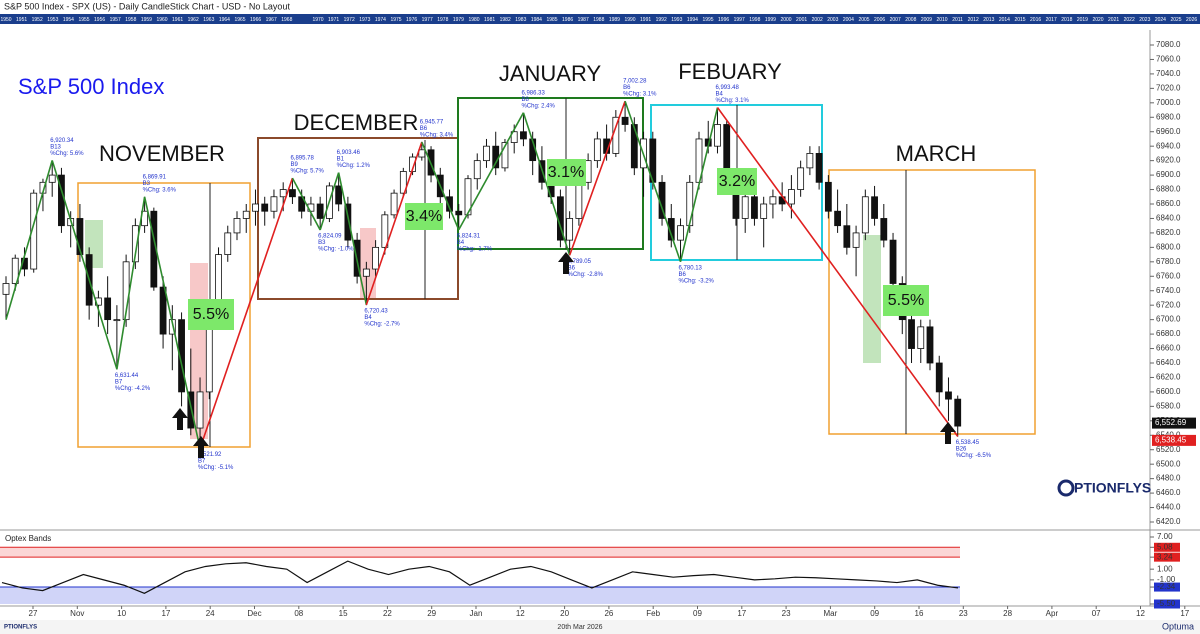 The width and height of the screenshot is (1200, 634). I want to click on year-label: 1981, so click(489, 20).